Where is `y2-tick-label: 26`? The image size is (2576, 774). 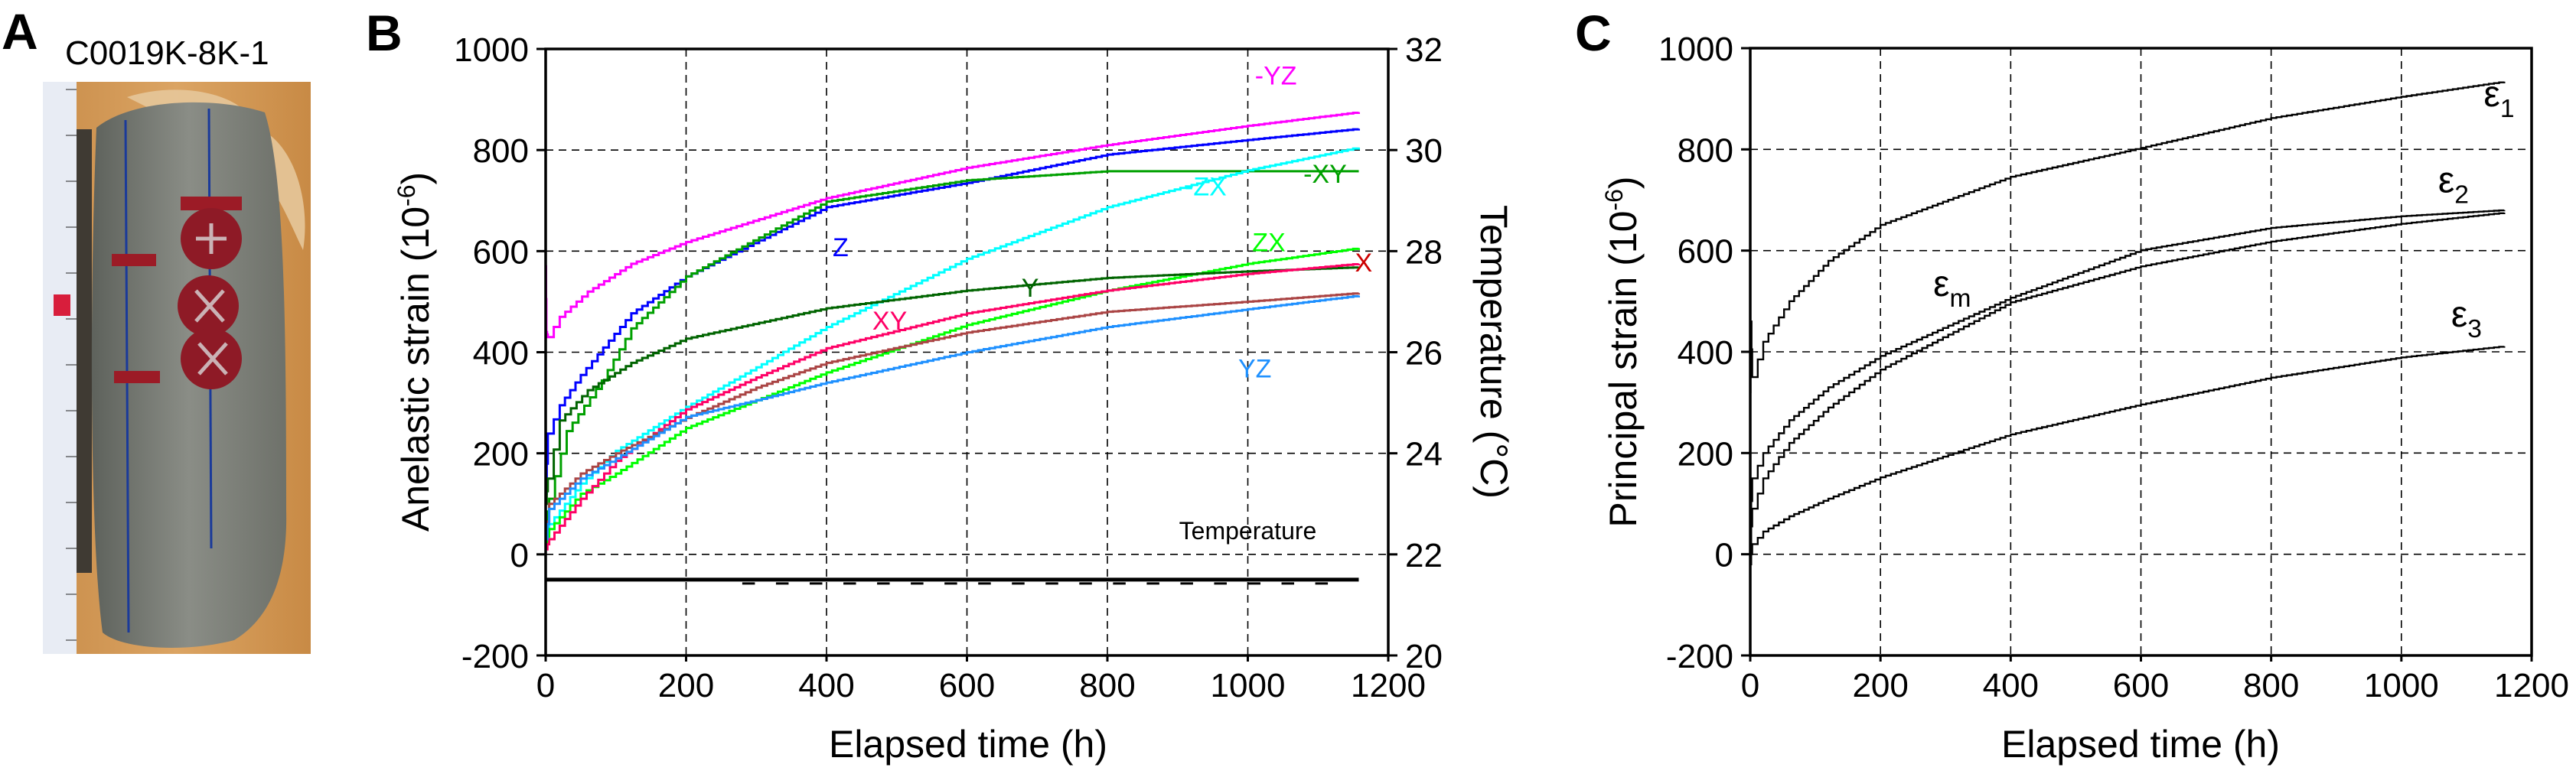
y2-tick-label: 26 is located at coordinates (1424, 353).